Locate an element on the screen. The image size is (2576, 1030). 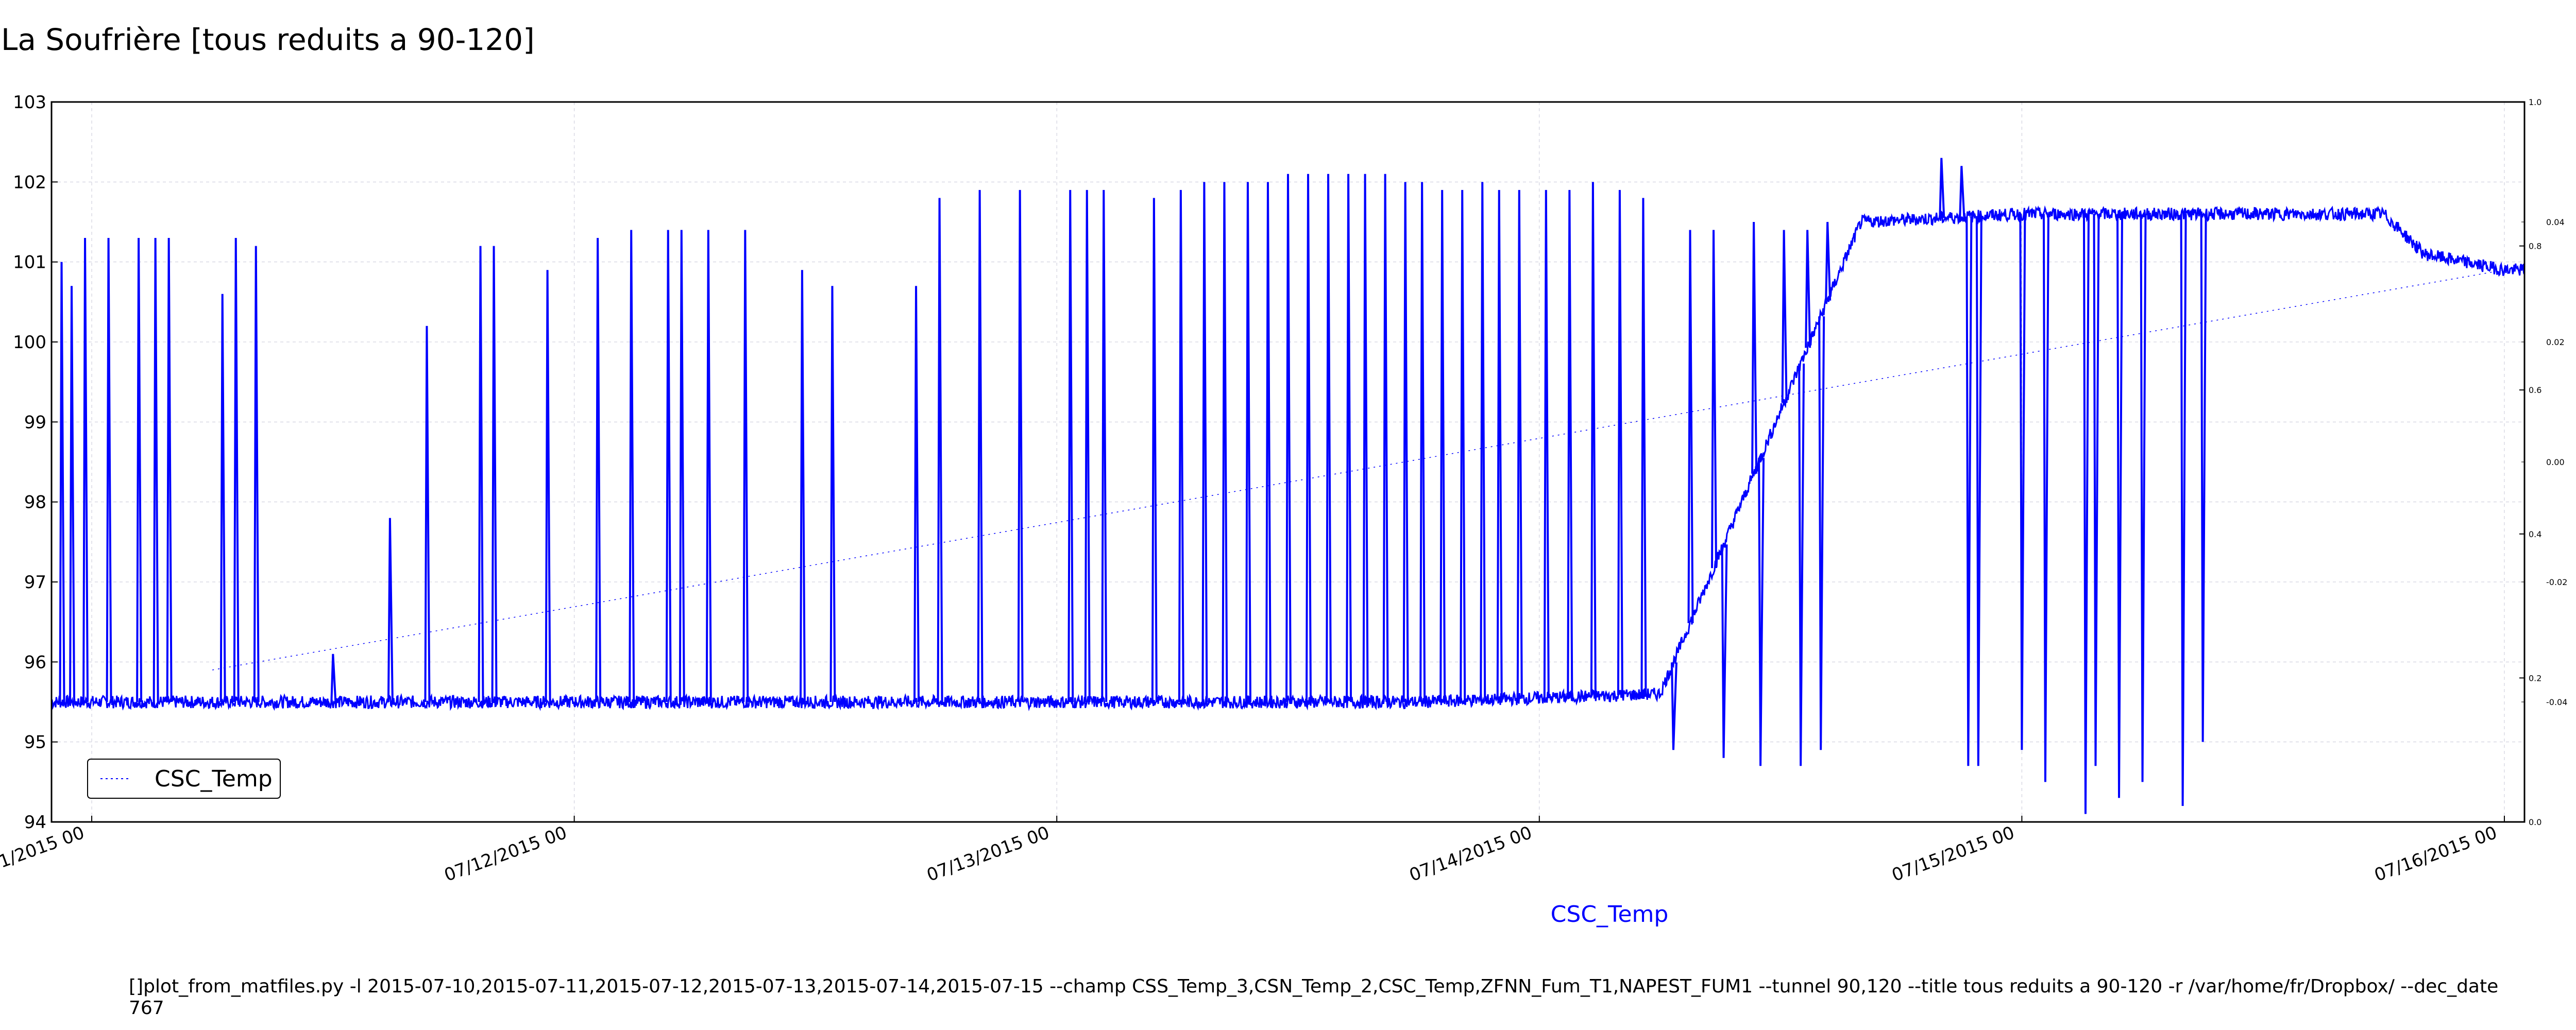
tick-label-right-outer: 1.0 is located at coordinates (2535, 102).